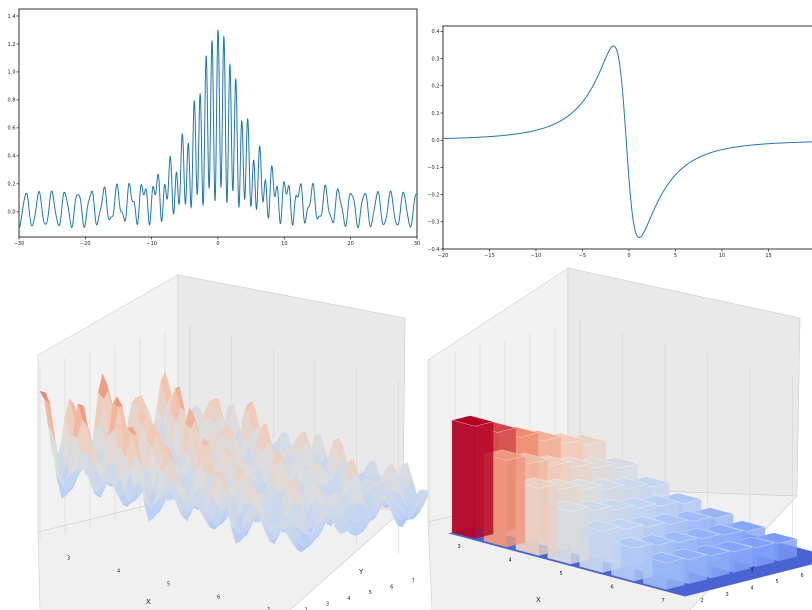 The image size is (812, 610). I want to click on p0-x-tick-label: 30, so click(417, 244).